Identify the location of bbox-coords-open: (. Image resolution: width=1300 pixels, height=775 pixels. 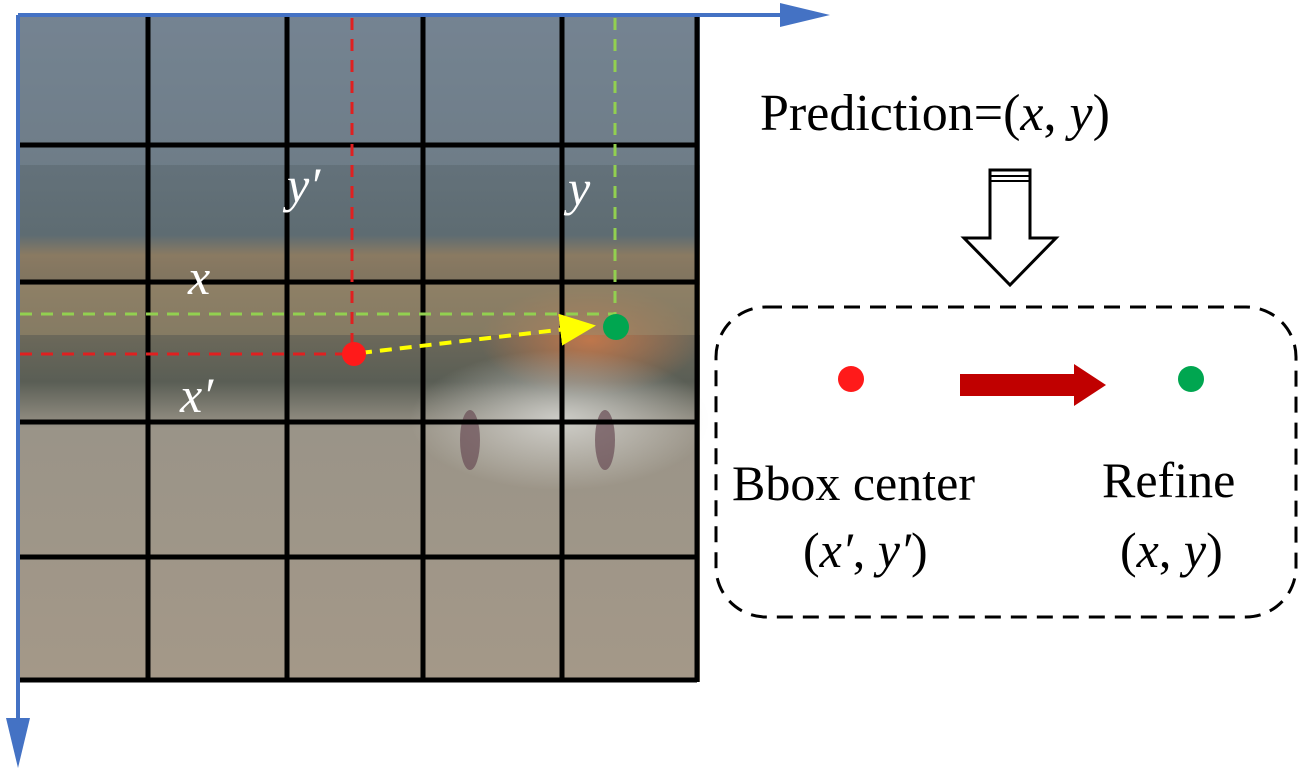
(811, 550).